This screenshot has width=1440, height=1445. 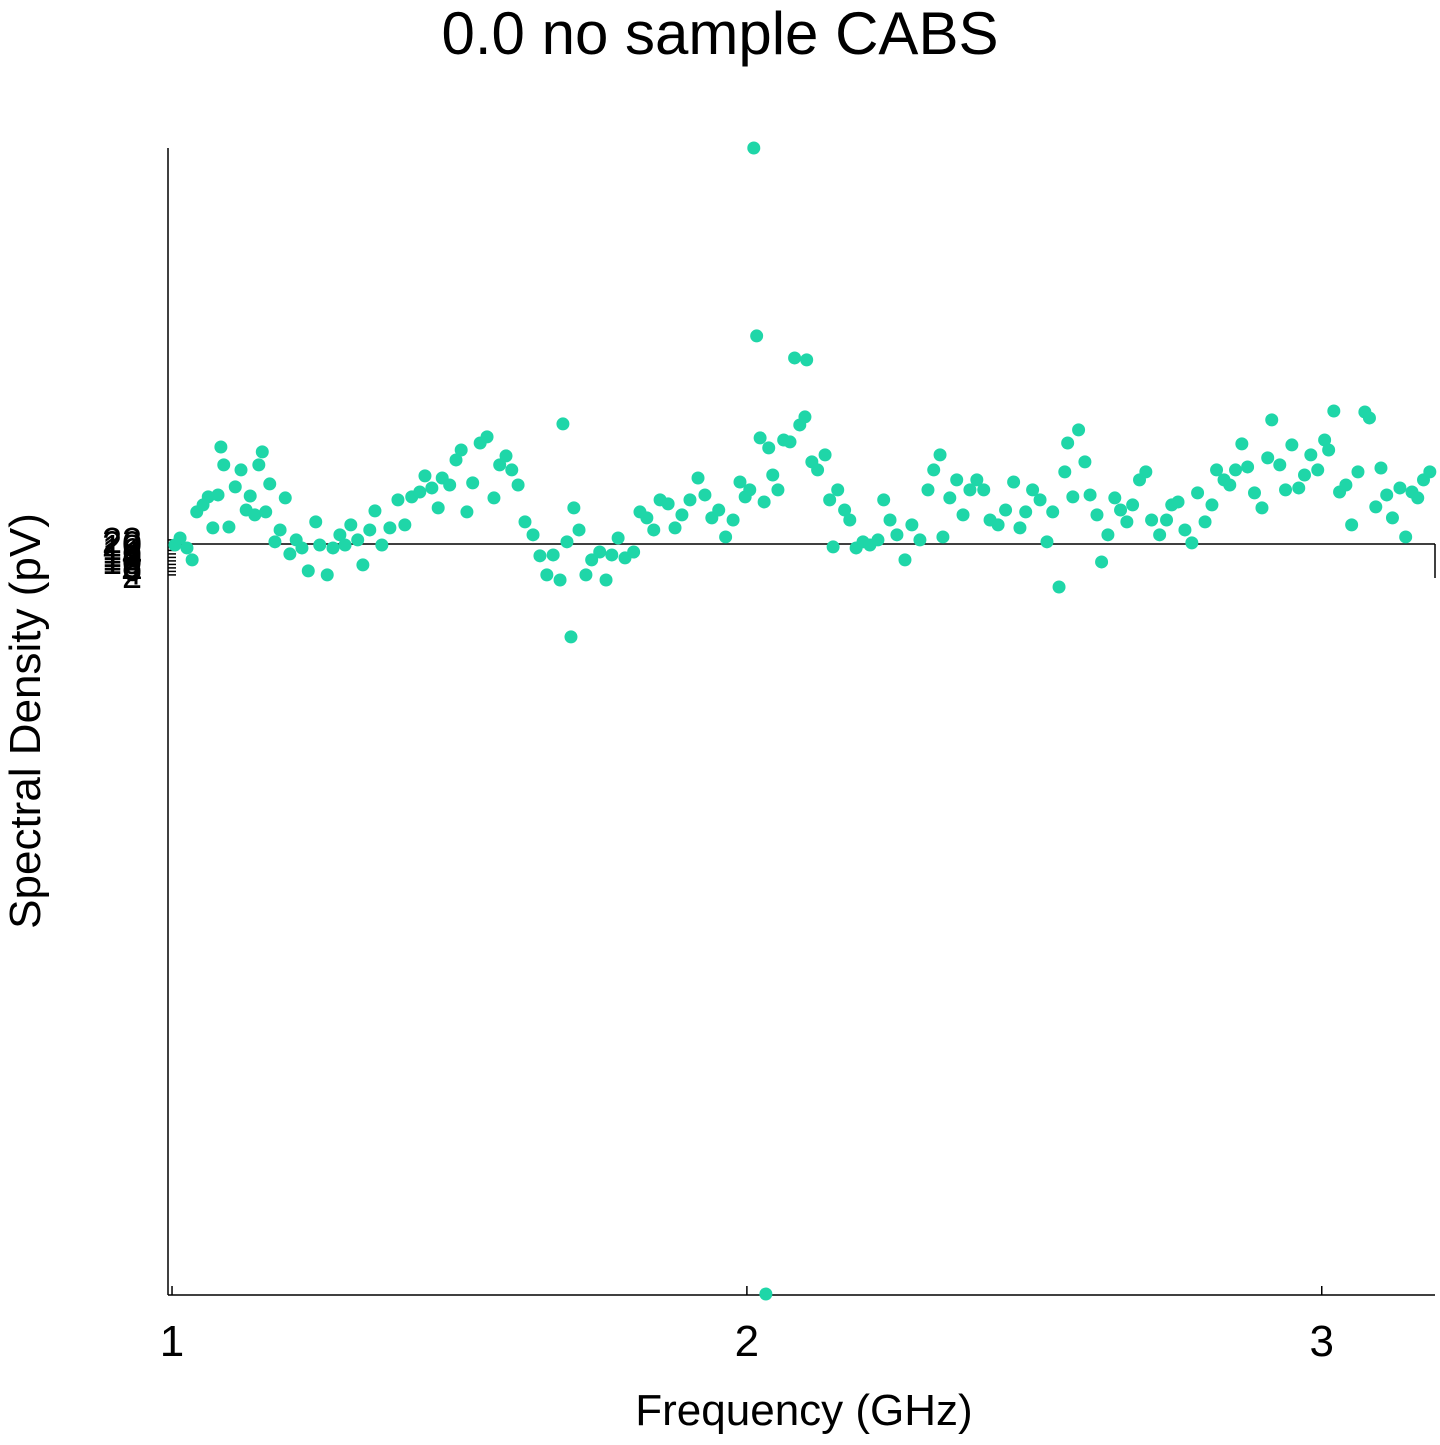 What do you see at coordinates (132, 568) in the screenshot?
I see `y-tick-label: 6` at bounding box center [132, 568].